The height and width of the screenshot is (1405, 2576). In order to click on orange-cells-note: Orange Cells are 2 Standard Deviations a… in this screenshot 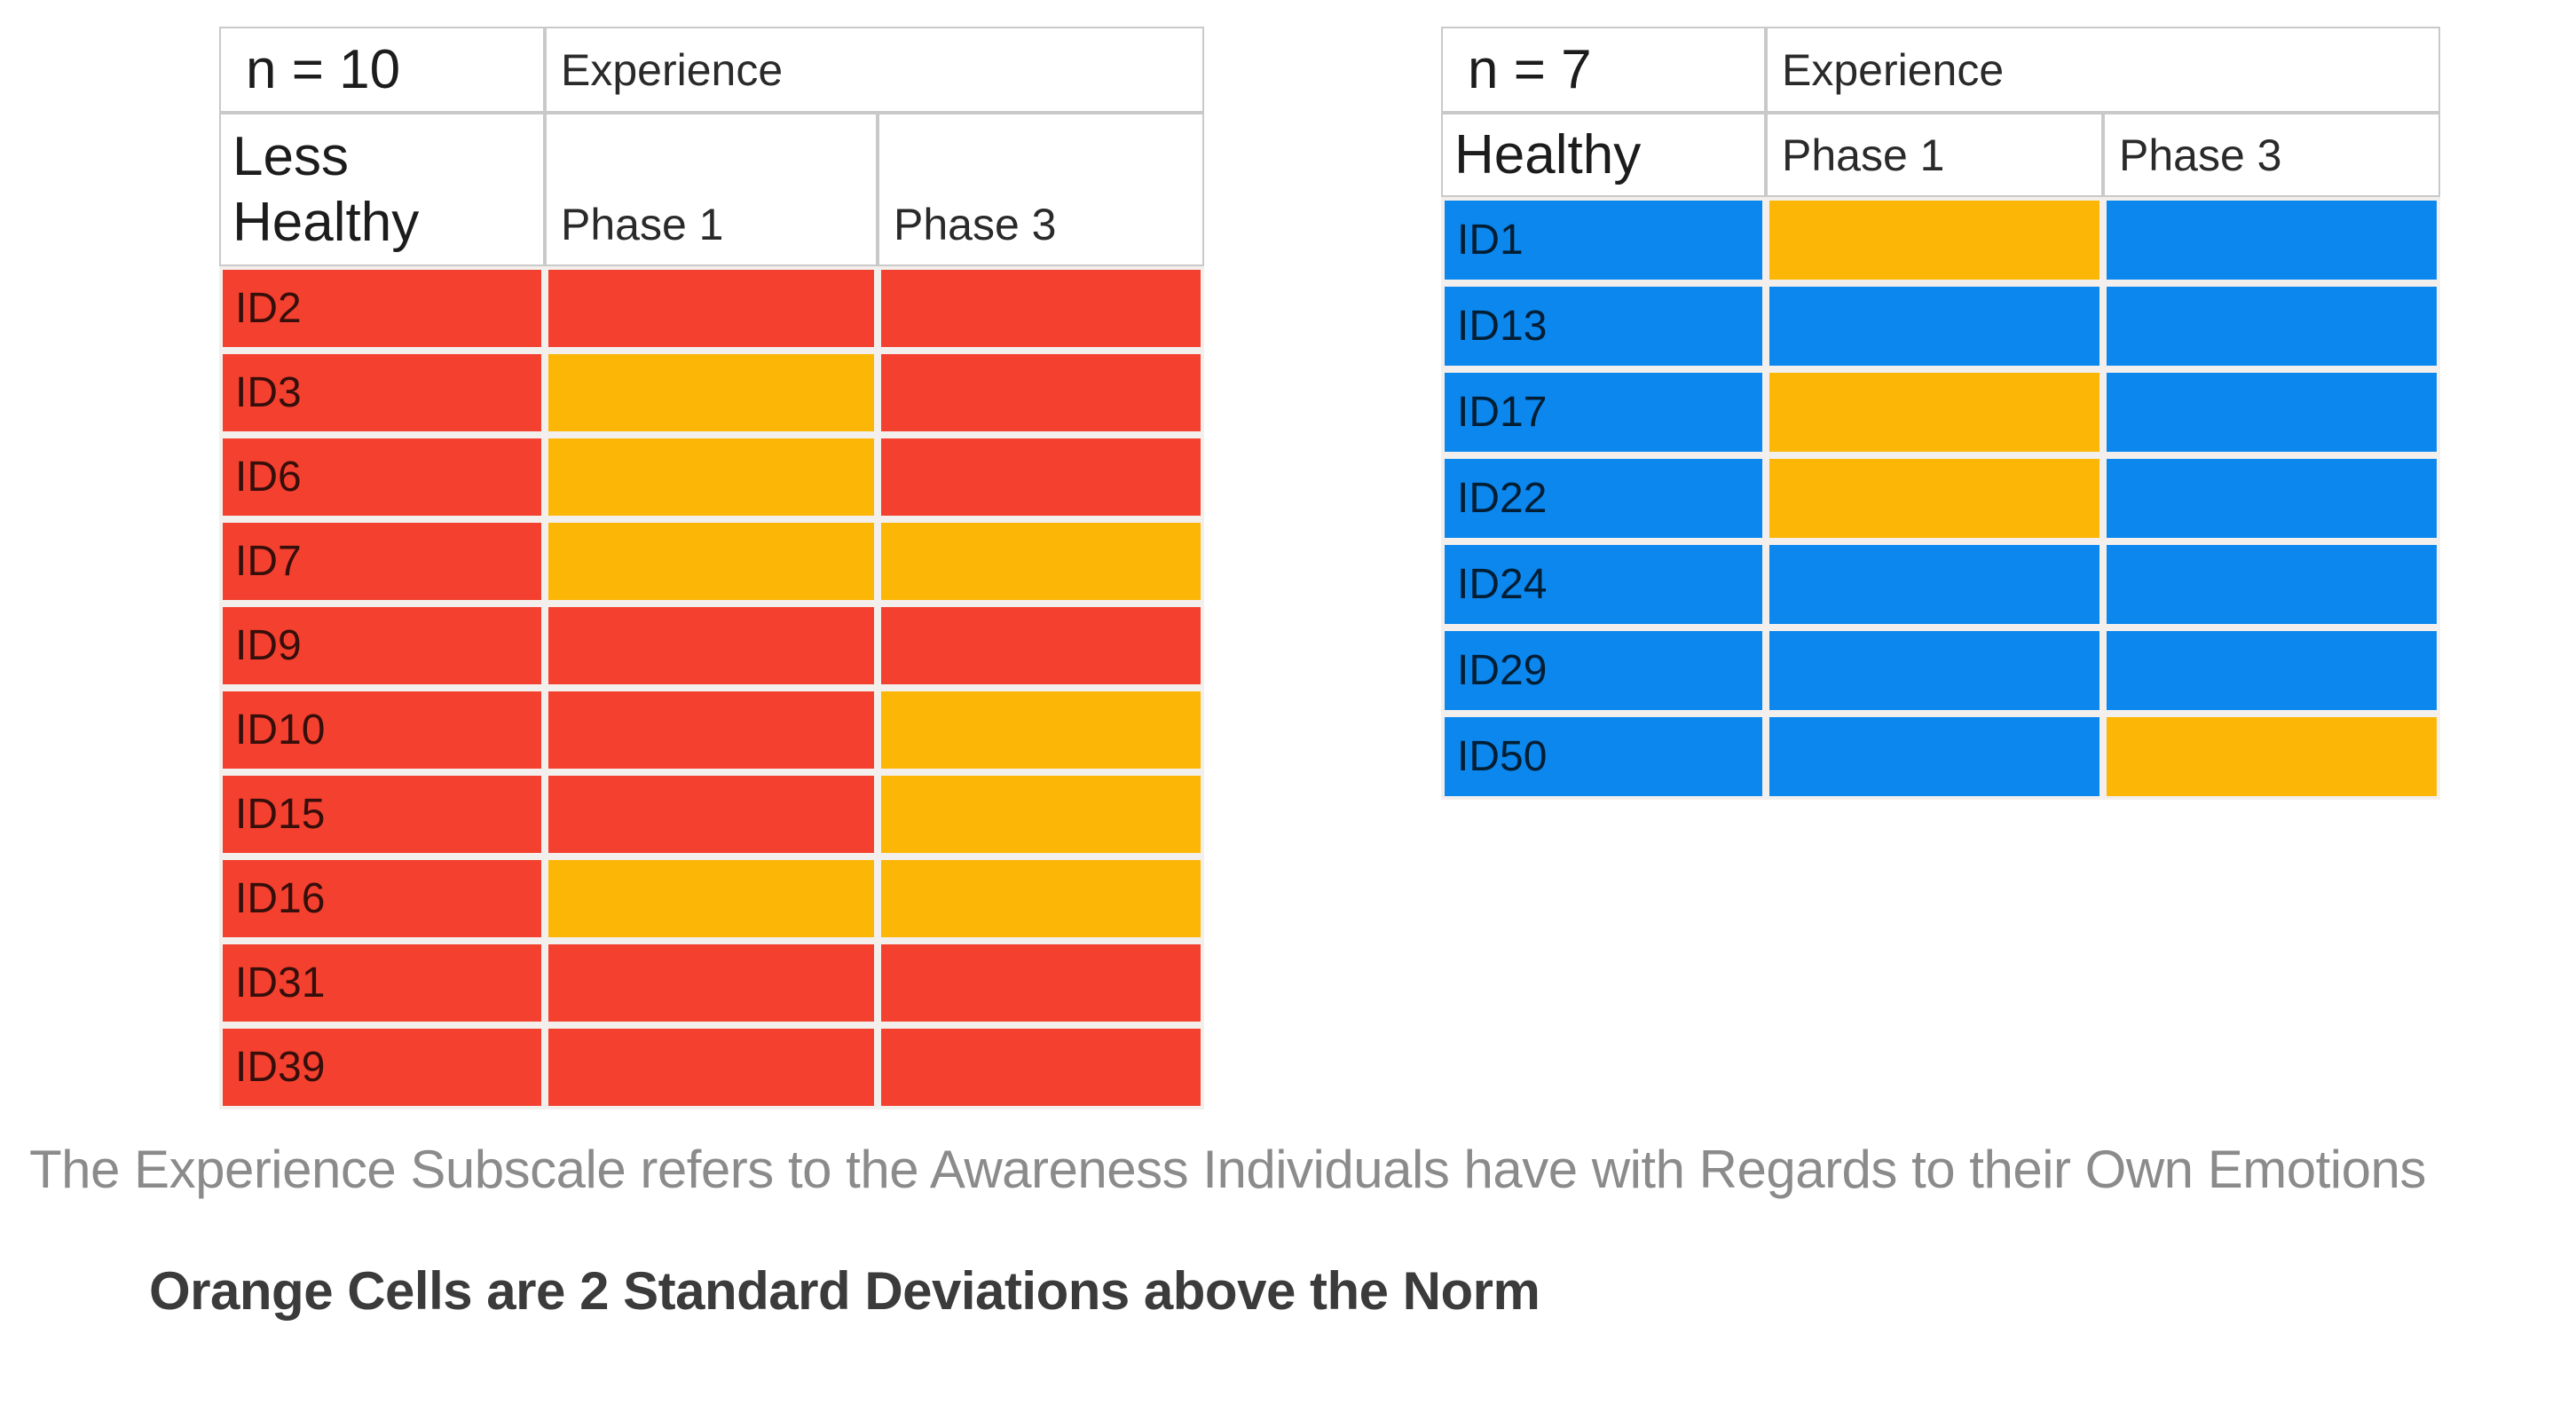, I will do `click(844, 1291)`.